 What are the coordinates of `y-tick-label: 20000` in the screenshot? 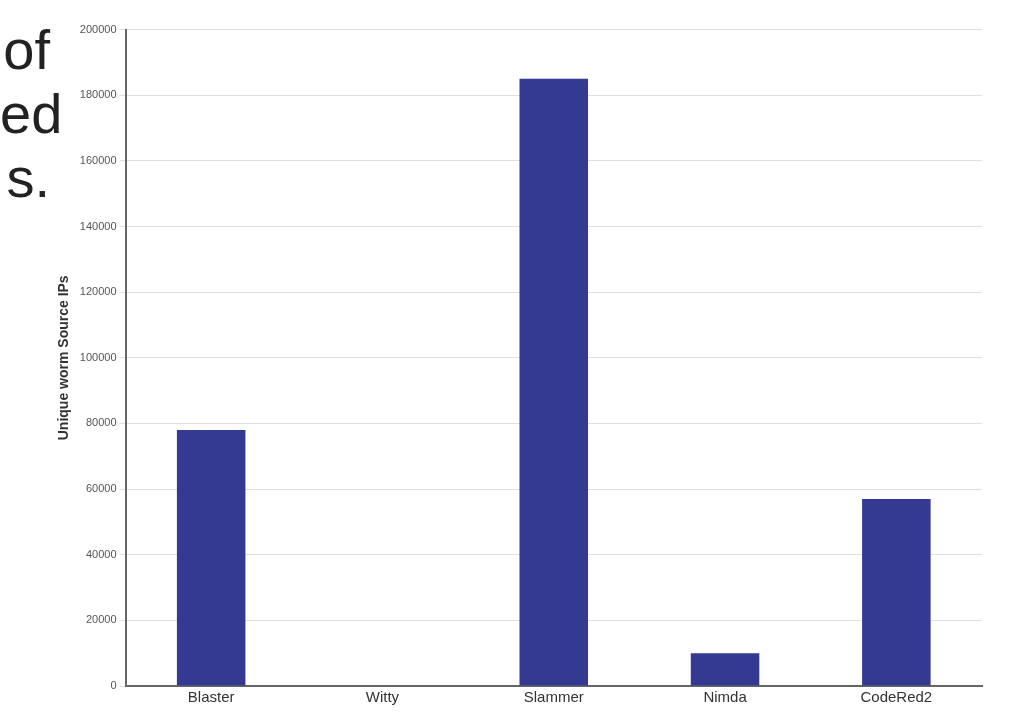 It's located at (101, 619).